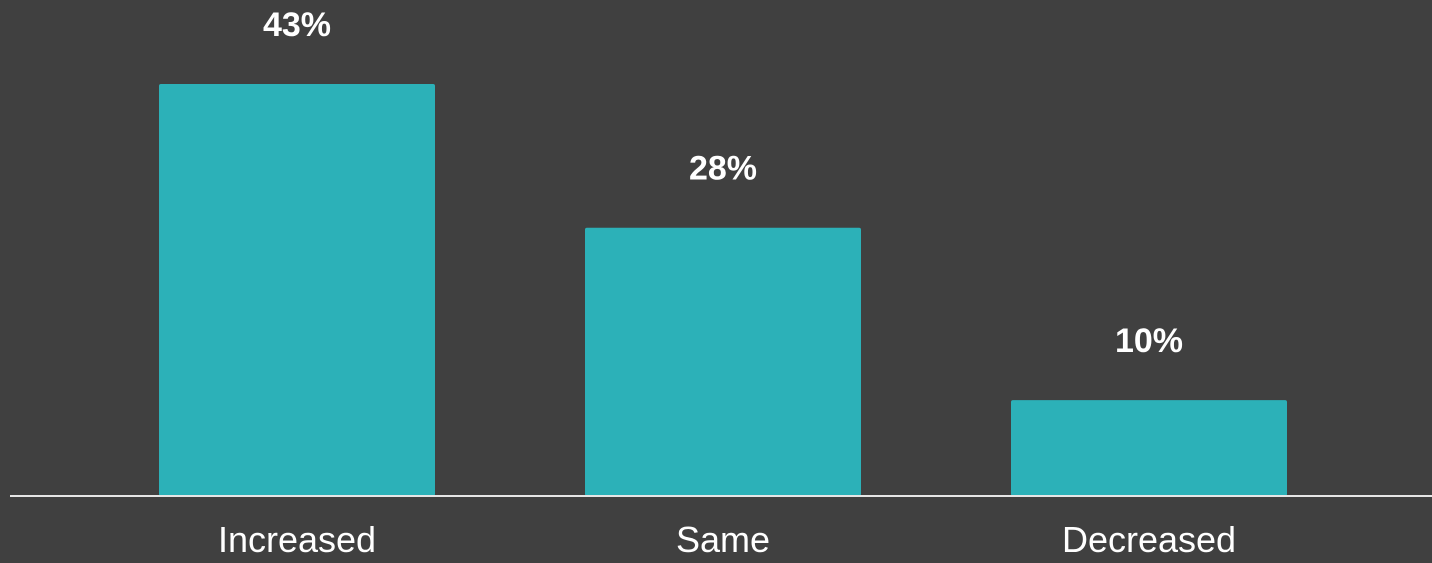 The image size is (1432, 563). What do you see at coordinates (297, 538) in the screenshot?
I see `category-label-increased: Increased` at bounding box center [297, 538].